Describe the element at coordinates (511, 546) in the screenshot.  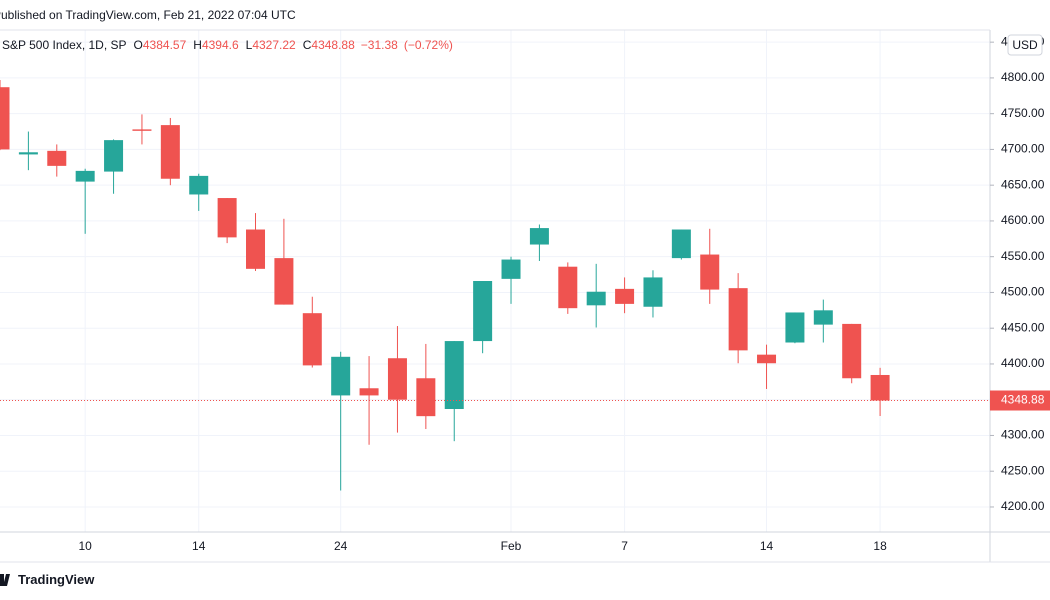
I see `x-tick-label: Feb` at that location.